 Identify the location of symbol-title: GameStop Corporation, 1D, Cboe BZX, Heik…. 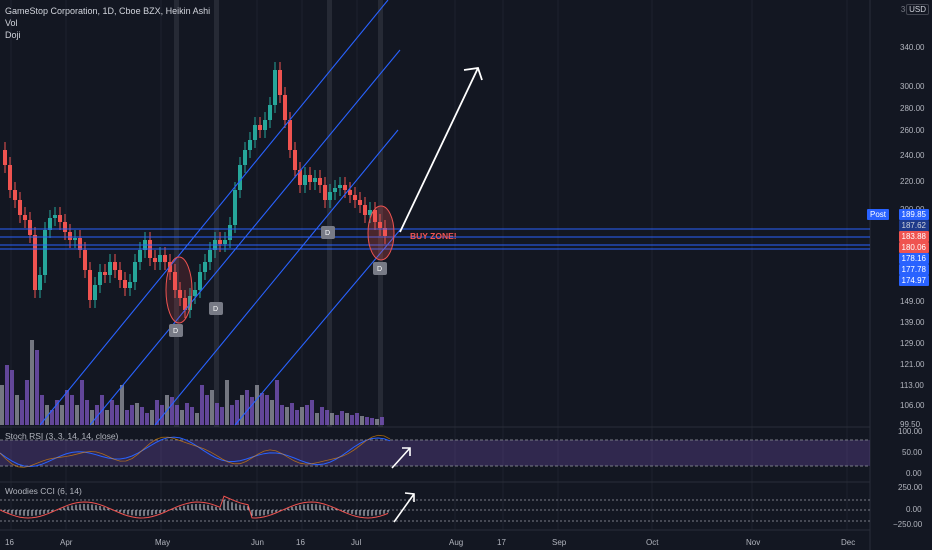
(108, 11).